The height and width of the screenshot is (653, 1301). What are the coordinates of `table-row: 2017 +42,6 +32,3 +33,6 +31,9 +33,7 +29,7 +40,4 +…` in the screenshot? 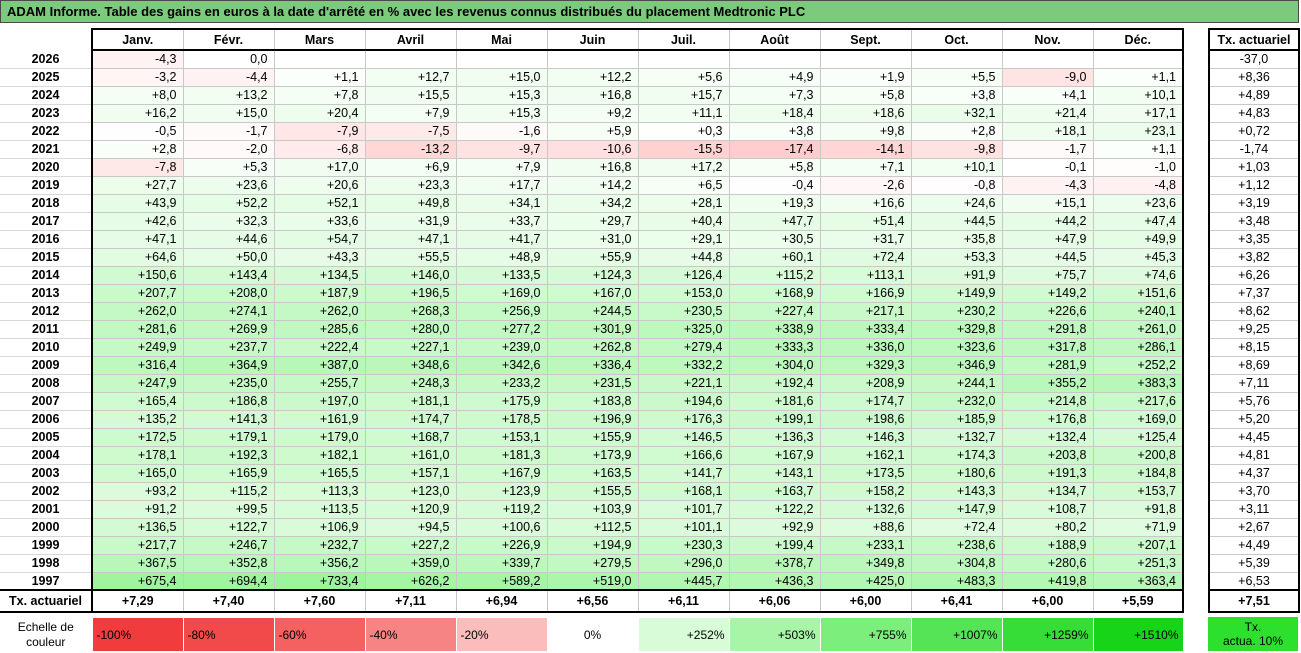 It's located at (592, 221).